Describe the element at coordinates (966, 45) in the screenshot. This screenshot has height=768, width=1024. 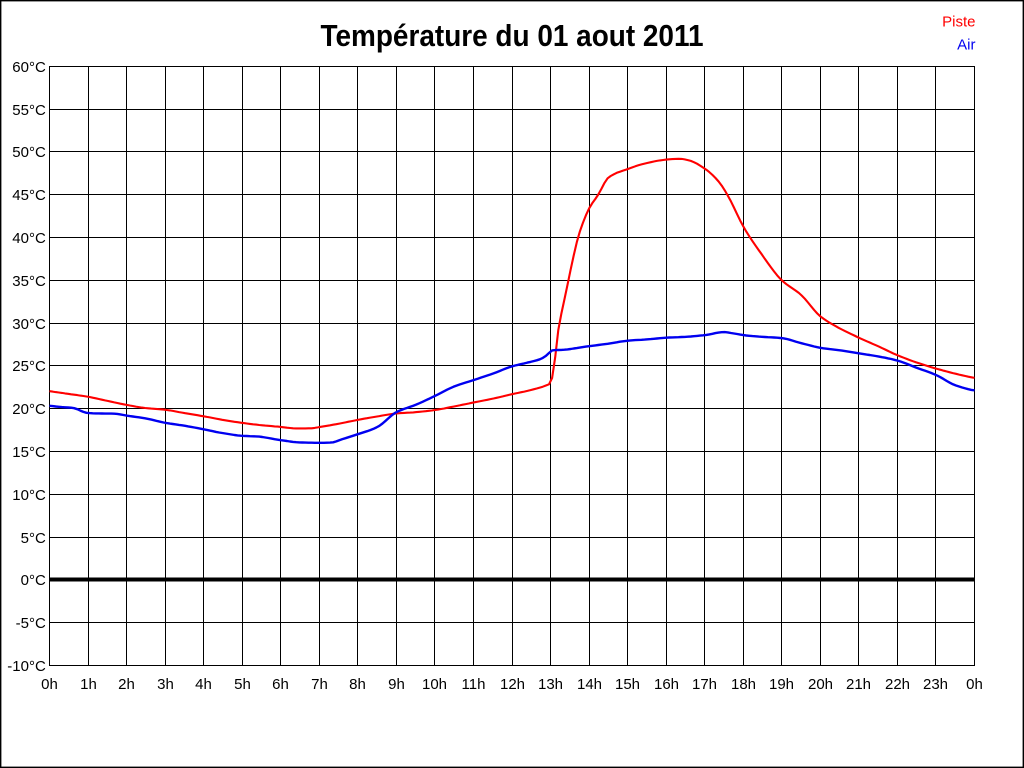
I see `svg-text: Air` at that location.